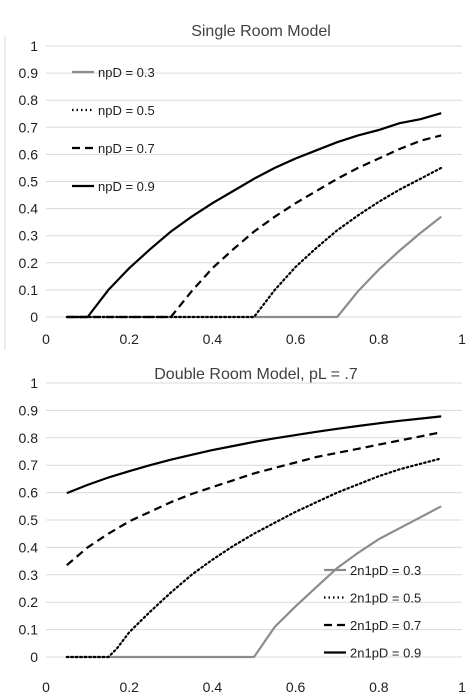 This screenshot has height=697, width=475. I want to click on legend-label: npD = 0.7, so click(126, 148).